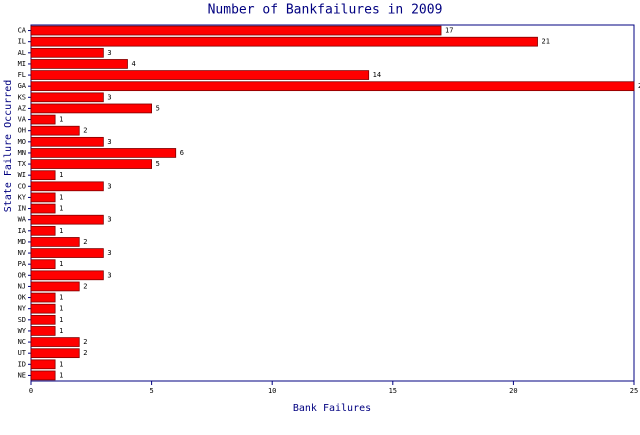 Image resolution: width=640 pixels, height=435 pixels. What do you see at coordinates (377, 75) in the screenshot?
I see `value-label: 14` at bounding box center [377, 75].